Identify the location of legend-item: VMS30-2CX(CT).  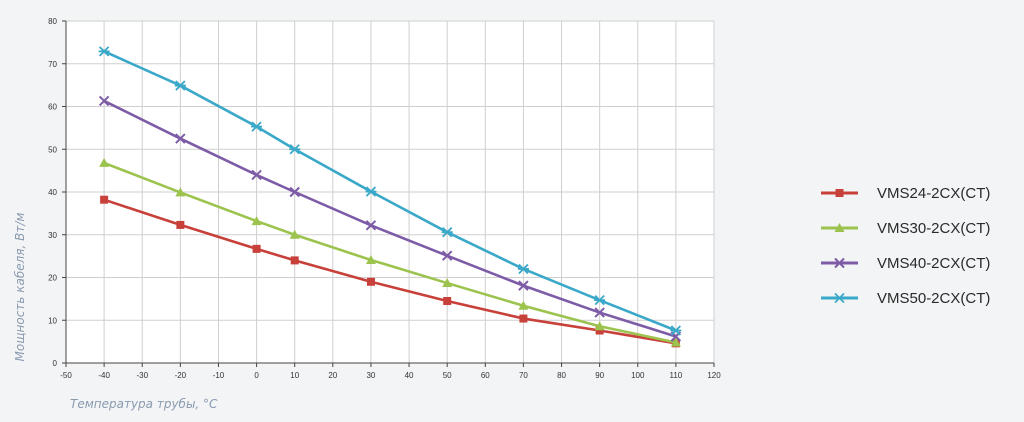
(905, 228).